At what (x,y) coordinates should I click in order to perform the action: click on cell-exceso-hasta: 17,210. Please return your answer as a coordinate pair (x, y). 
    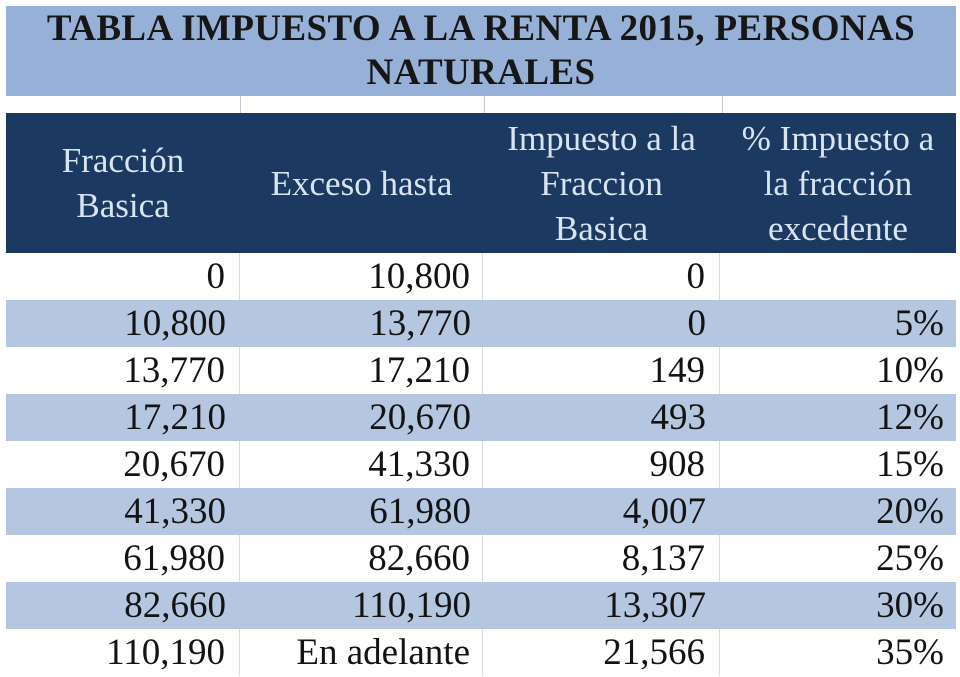
    Looking at the image, I should click on (361, 370).